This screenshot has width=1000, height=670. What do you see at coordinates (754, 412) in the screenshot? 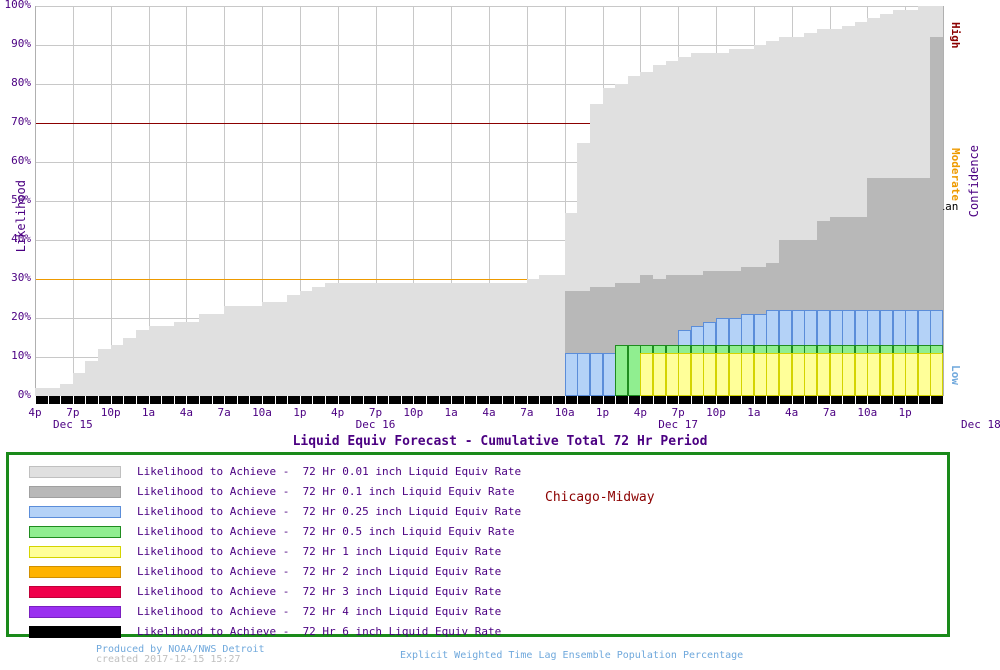
I see `x-tick-label: 1a` at bounding box center [754, 412].